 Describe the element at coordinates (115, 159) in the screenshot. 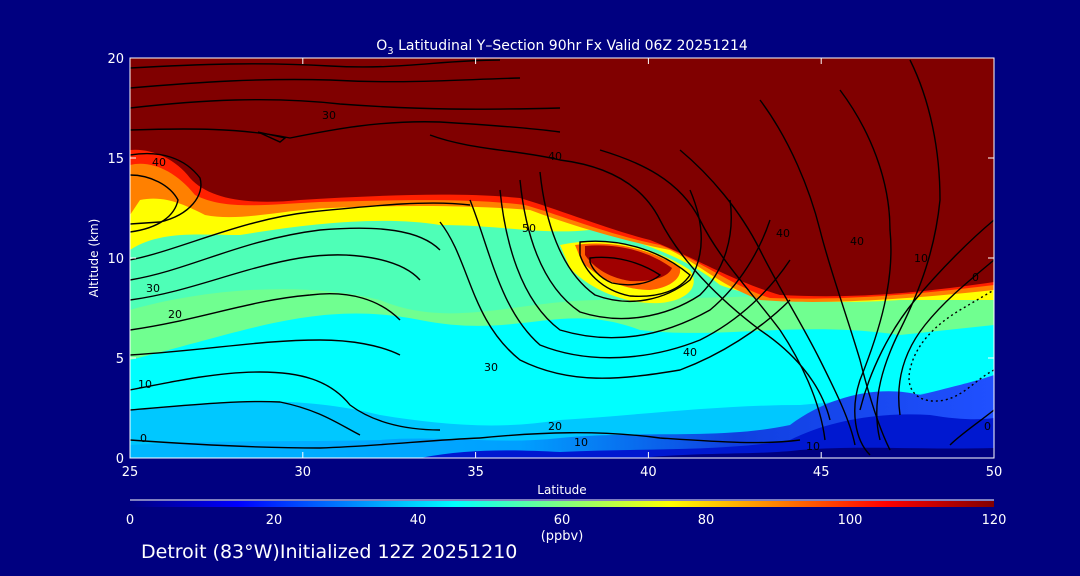

I see `y-tick-label: 15` at that location.